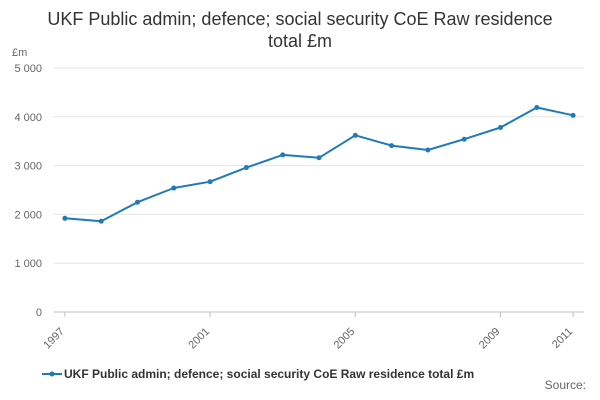  What do you see at coordinates (490, 339) in the screenshot?
I see `x-tick-label: 2009` at bounding box center [490, 339].